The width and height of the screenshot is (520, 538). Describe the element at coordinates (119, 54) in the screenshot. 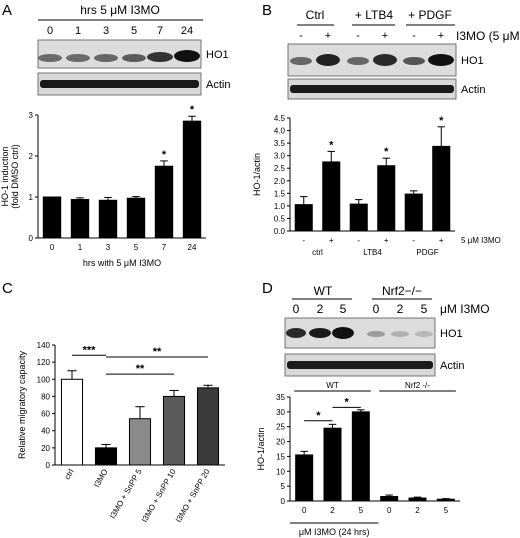

I see `panel-a-ho1-blot` at that location.